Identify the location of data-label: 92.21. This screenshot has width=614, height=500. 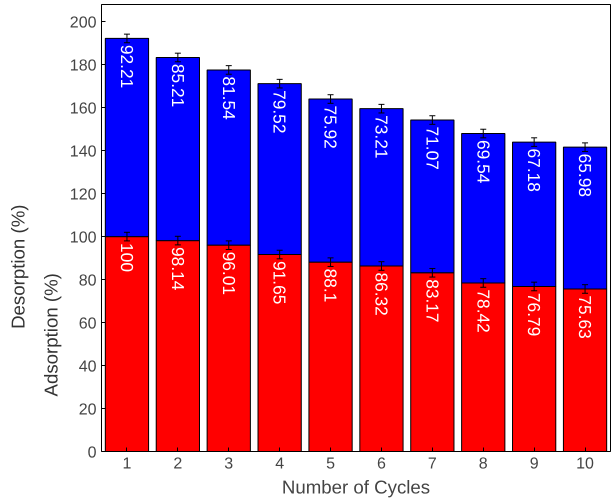
(126, 66).